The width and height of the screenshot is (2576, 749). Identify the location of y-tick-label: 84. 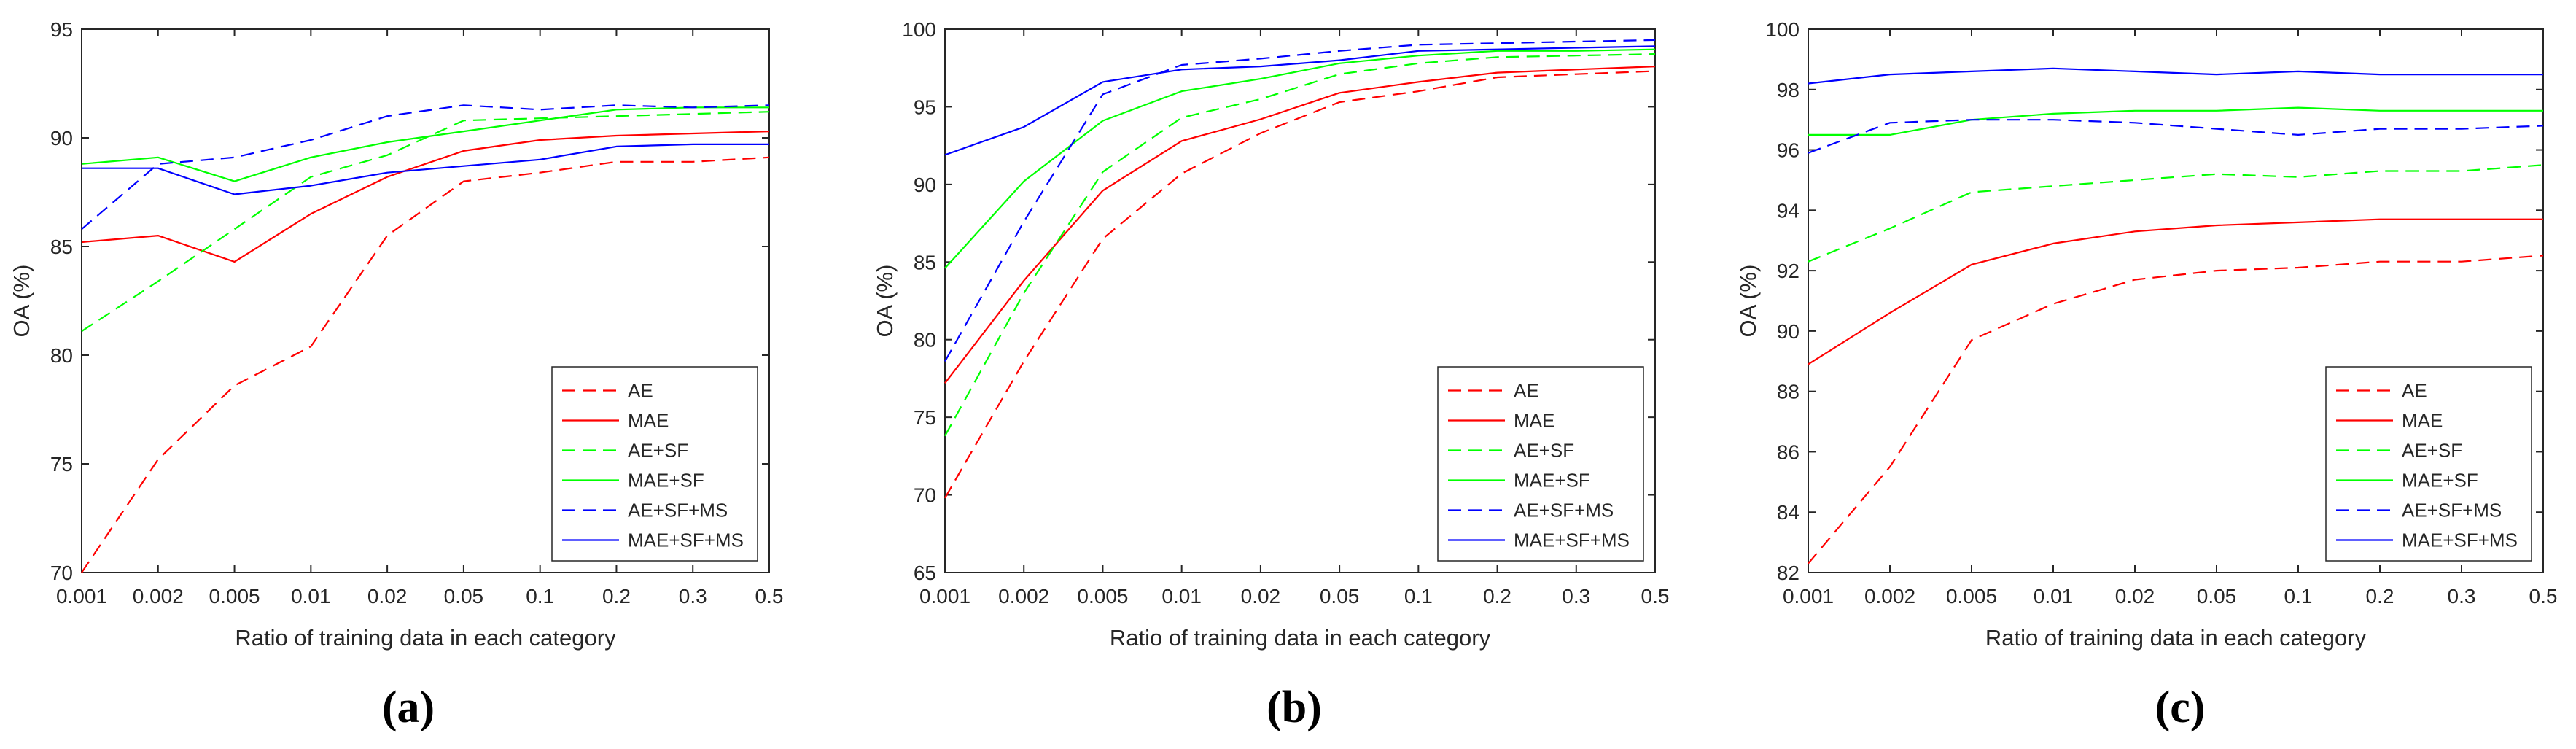
(1788, 512).